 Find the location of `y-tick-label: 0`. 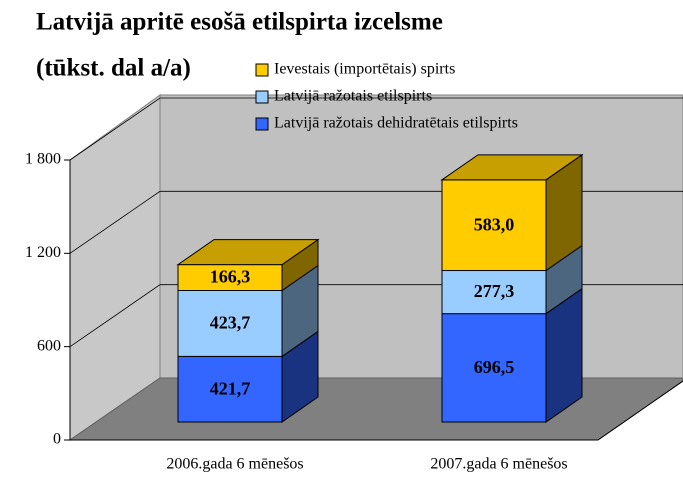

y-tick-label: 0 is located at coordinates (57, 439).